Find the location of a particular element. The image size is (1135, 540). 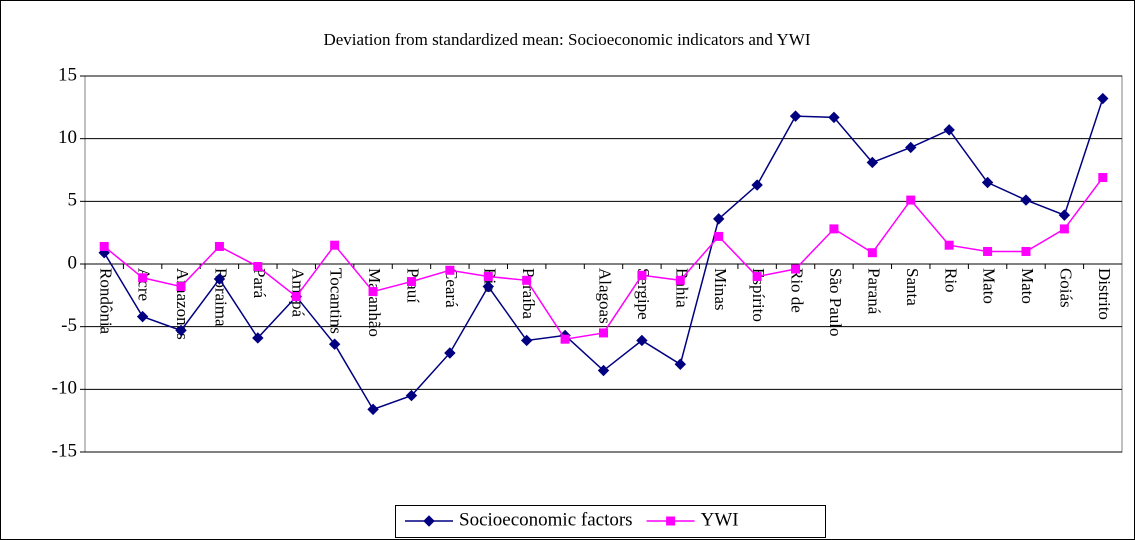

y-tick-label: 10 is located at coordinates (67, 137).